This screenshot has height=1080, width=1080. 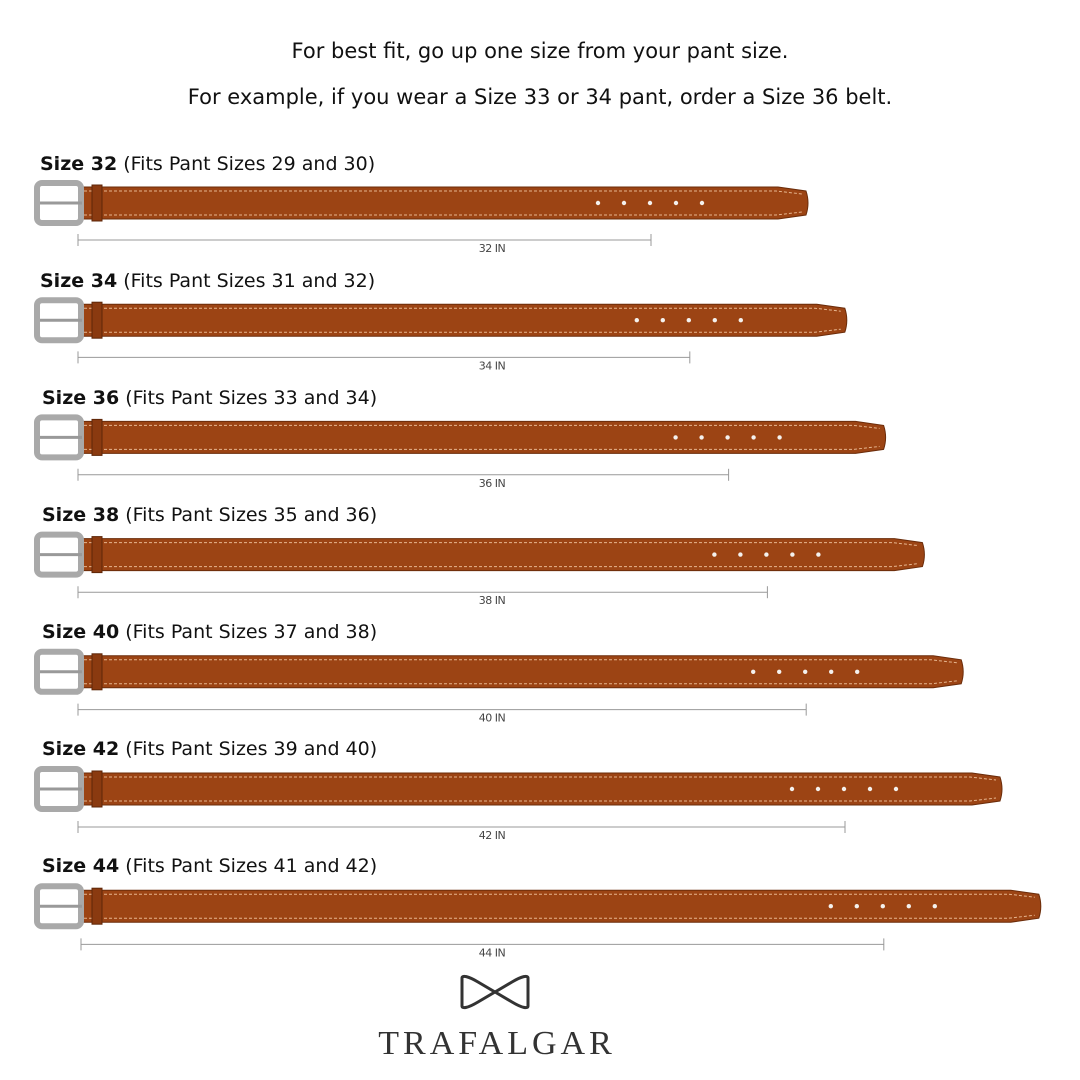 I want to click on size: Size 38, so click(x=80, y=515).